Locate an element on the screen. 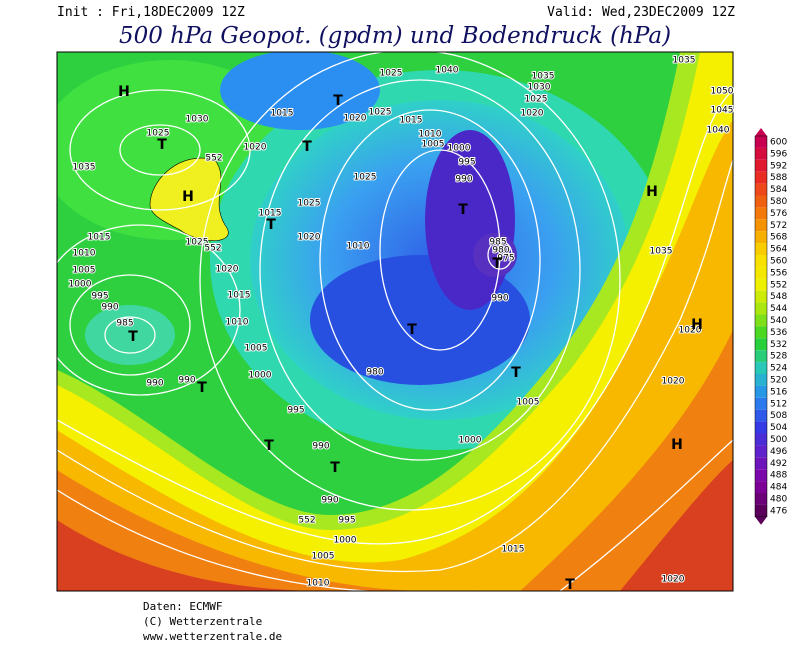 Image resolution: width=790 pixels, height=648 pixels. valid-time: Valid: Wed,23DEC2009 12Z is located at coordinates (641, 12).